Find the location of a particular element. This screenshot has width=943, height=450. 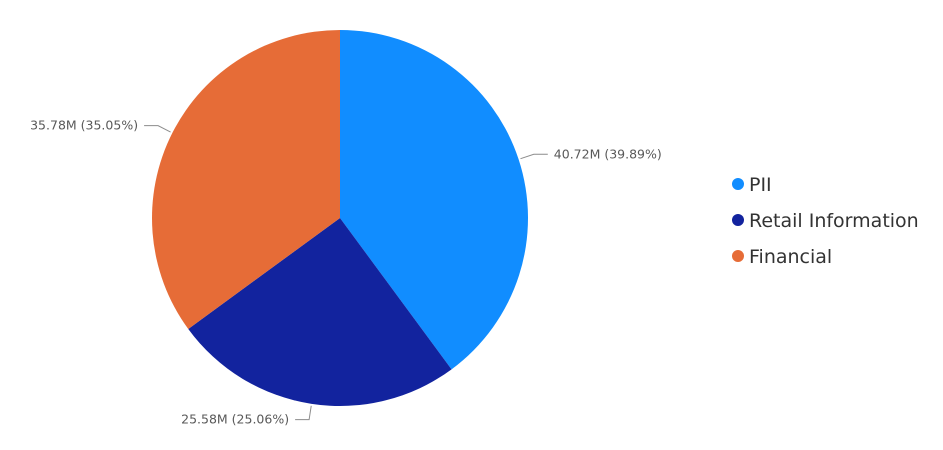

pie-slice-retail-information is located at coordinates (320, 312).